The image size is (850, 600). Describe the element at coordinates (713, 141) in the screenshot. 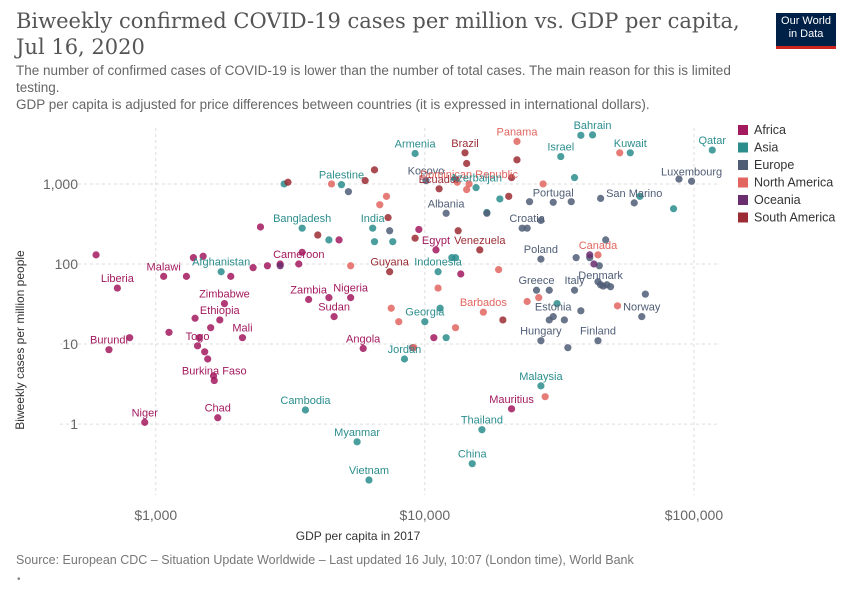

I see `point-label-qatar: Qatar` at that location.